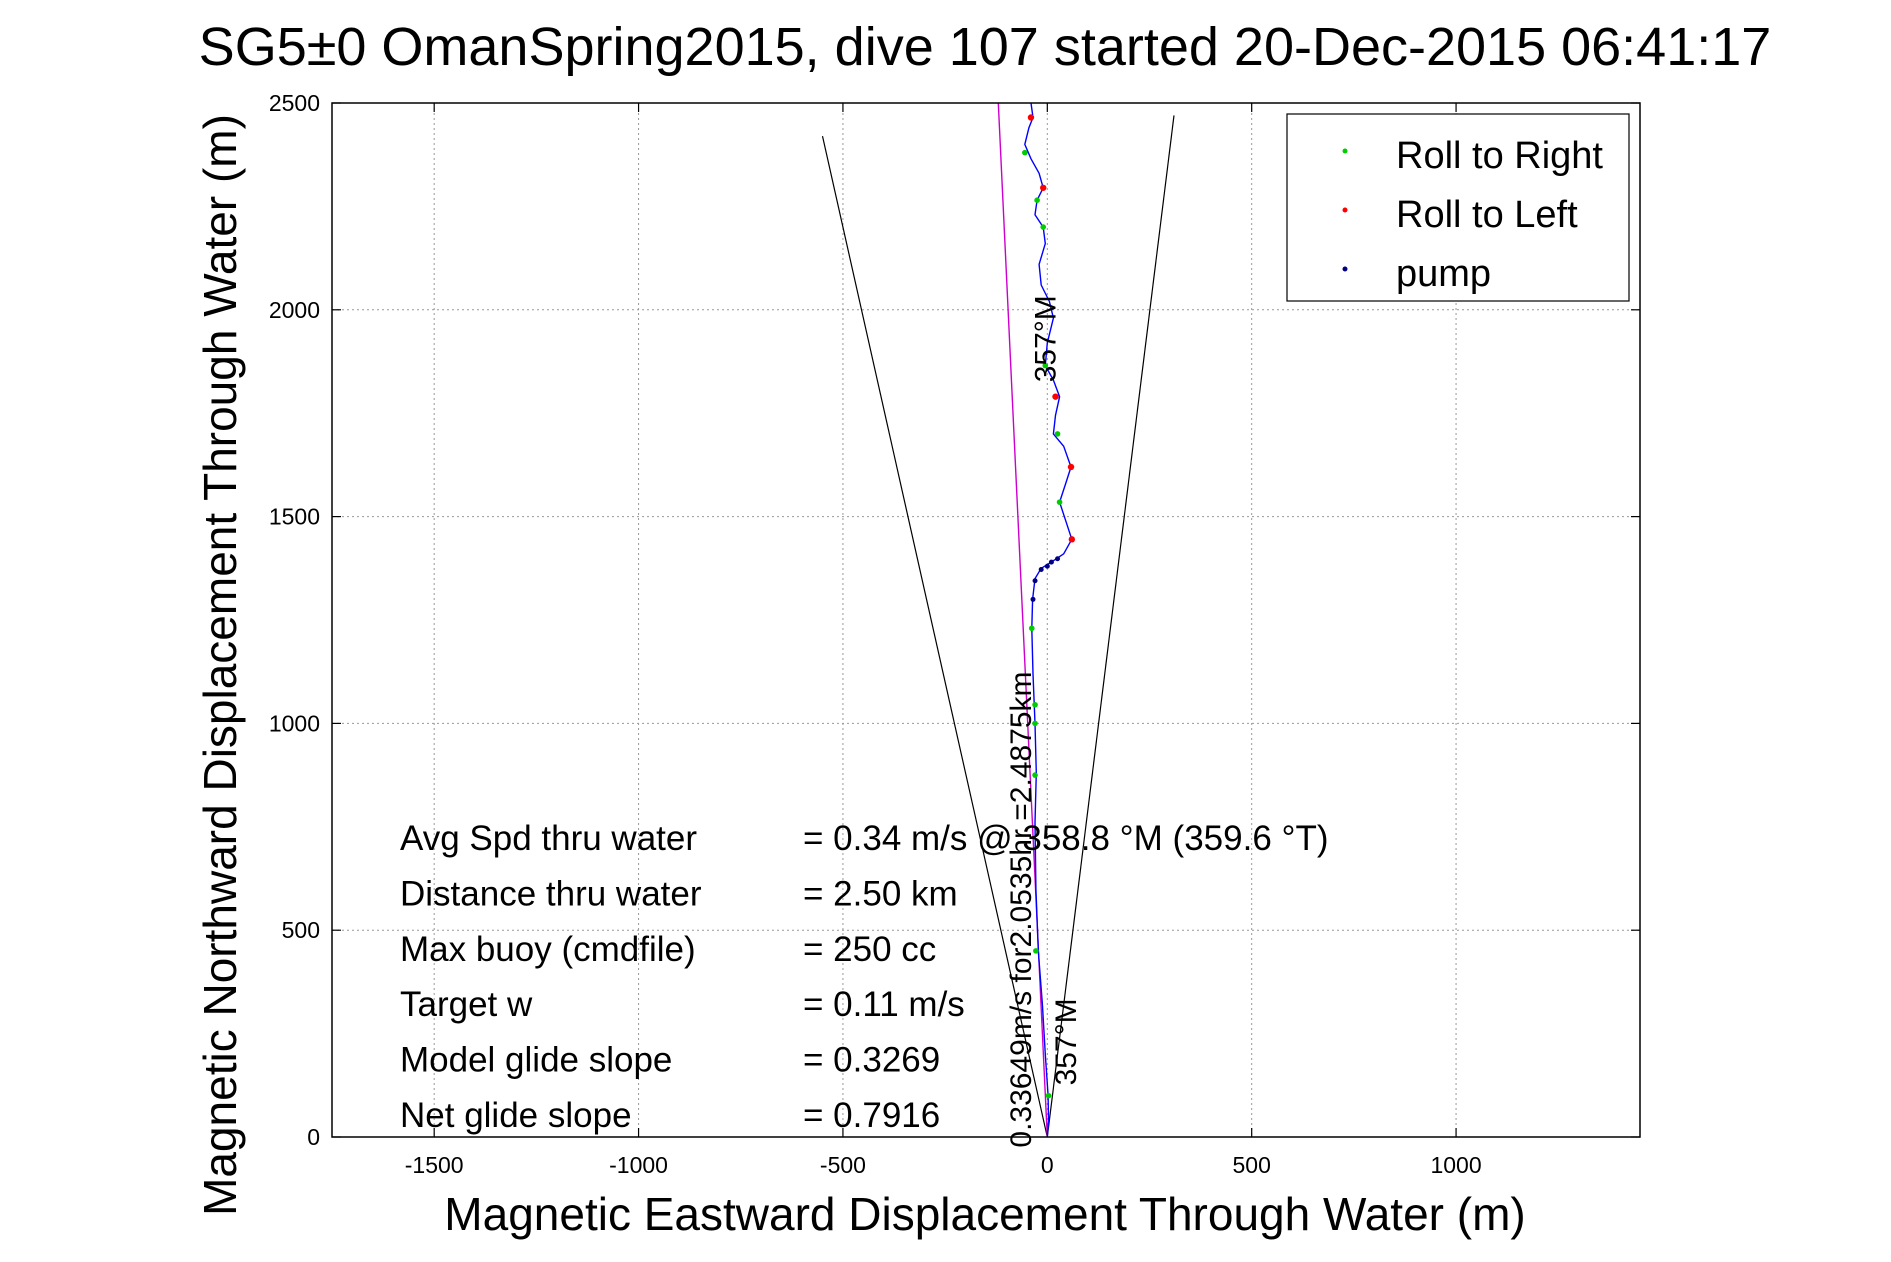 The height and width of the screenshot is (1262, 1891). I want to click on stat-value: = 0.3269, so click(871, 1060).